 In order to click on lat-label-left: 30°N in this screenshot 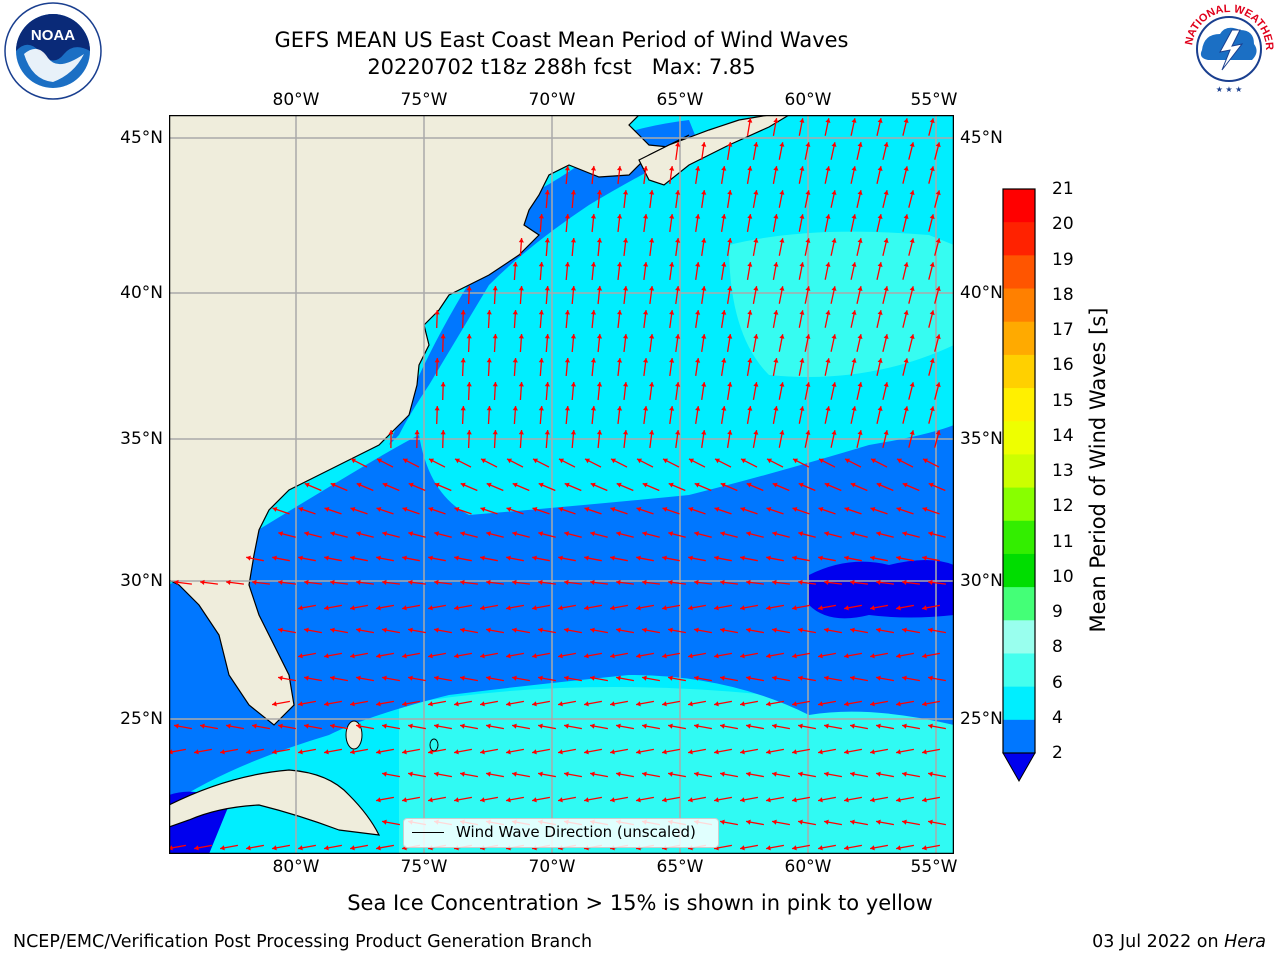, I will do `click(141, 581)`.